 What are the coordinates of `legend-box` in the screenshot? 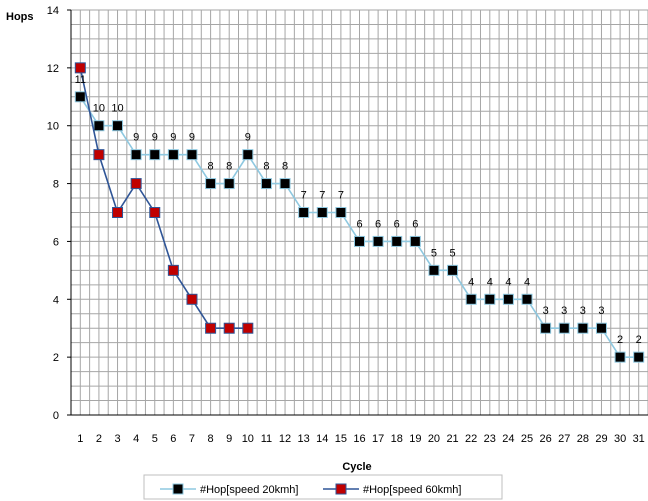 It's located at (323, 487).